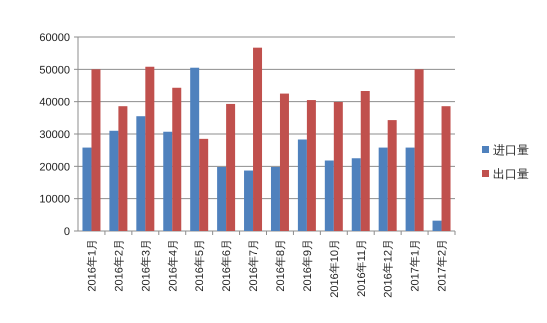 The width and height of the screenshot is (547, 323). What do you see at coordinates (227, 265) in the screenshot?
I see `x-tick-label: 2016年6月` at bounding box center [227, 265].